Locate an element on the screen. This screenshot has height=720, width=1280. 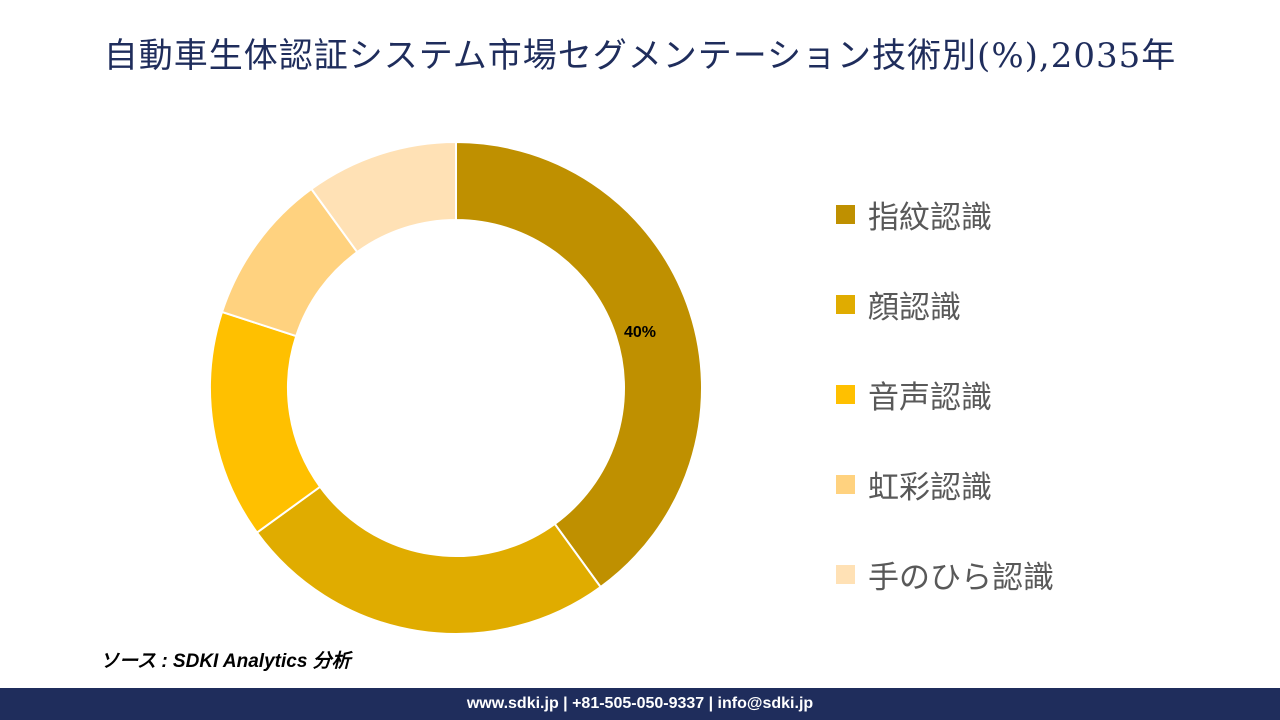
legend-item: 指紋認識 is located at coordinates (945, 214).